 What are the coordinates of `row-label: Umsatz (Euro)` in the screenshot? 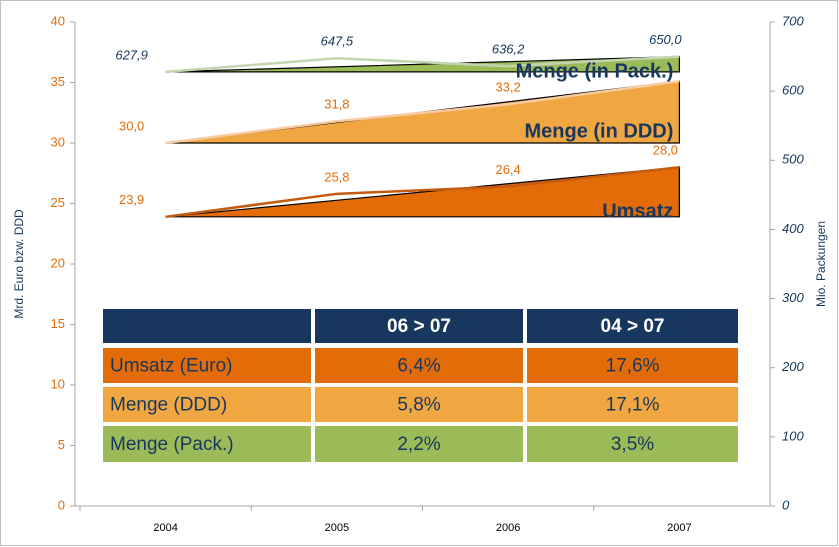 It's located at (171, 366).